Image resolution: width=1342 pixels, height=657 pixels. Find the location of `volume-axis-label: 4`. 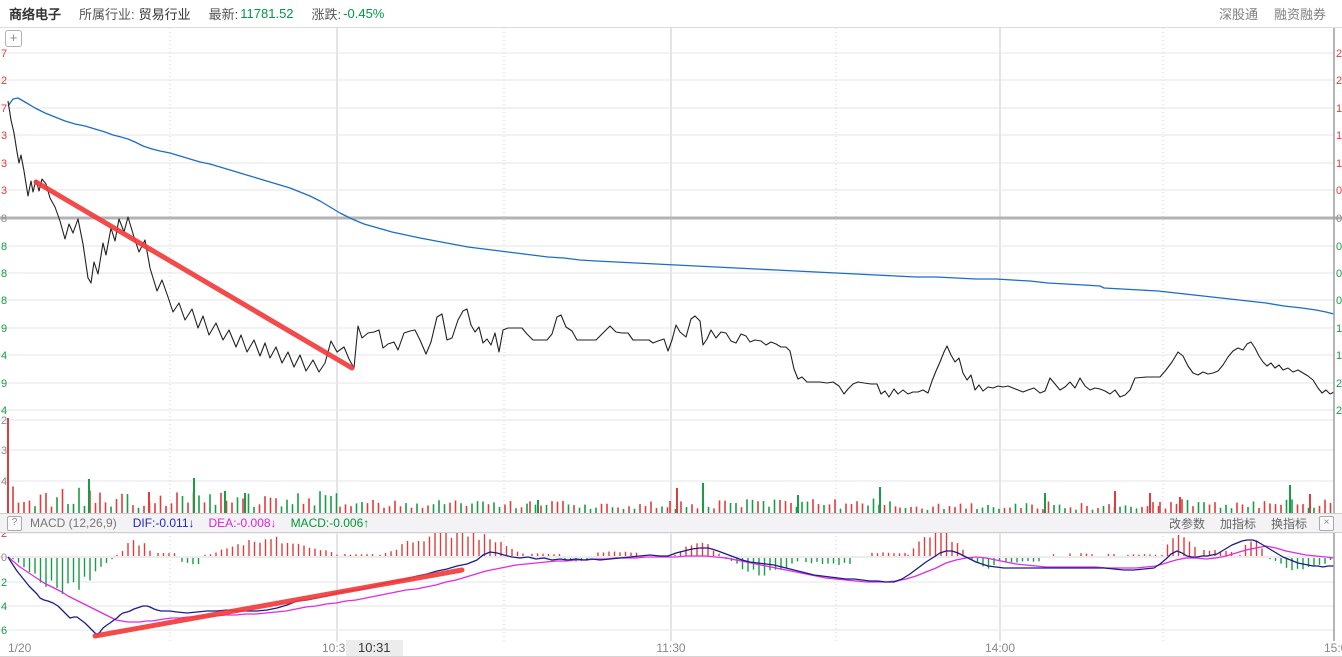

volume-axis-label: 4 is located at coordinates (4, 482).